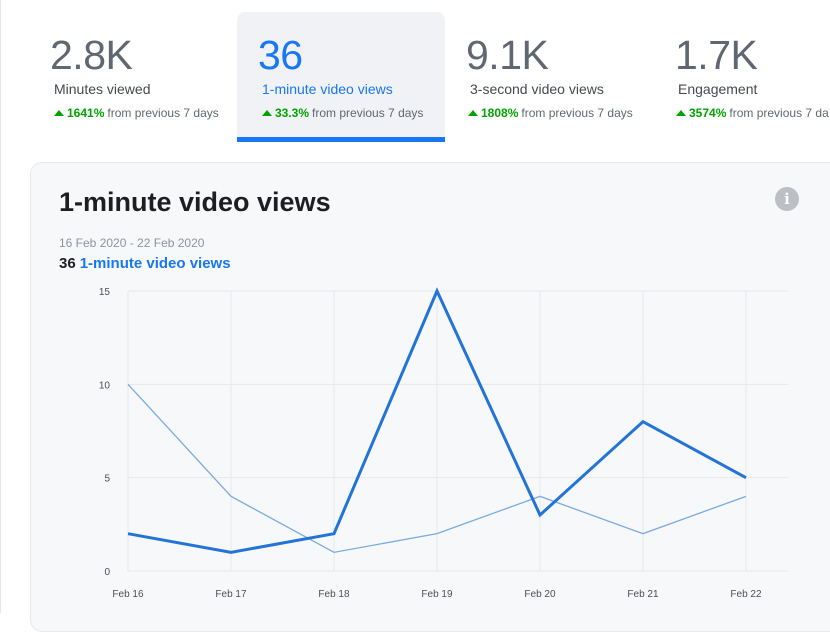  Describe the element at coordinates (334, 594) in the screenshot. I see `x-tick-label: Feb 18` at that location.